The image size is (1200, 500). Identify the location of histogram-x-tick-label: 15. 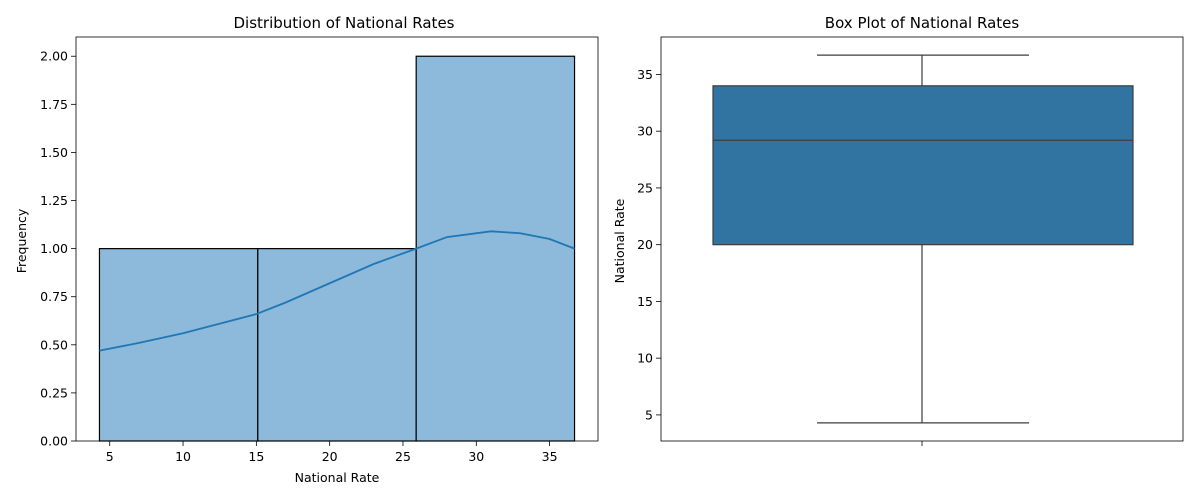
(256, 456).